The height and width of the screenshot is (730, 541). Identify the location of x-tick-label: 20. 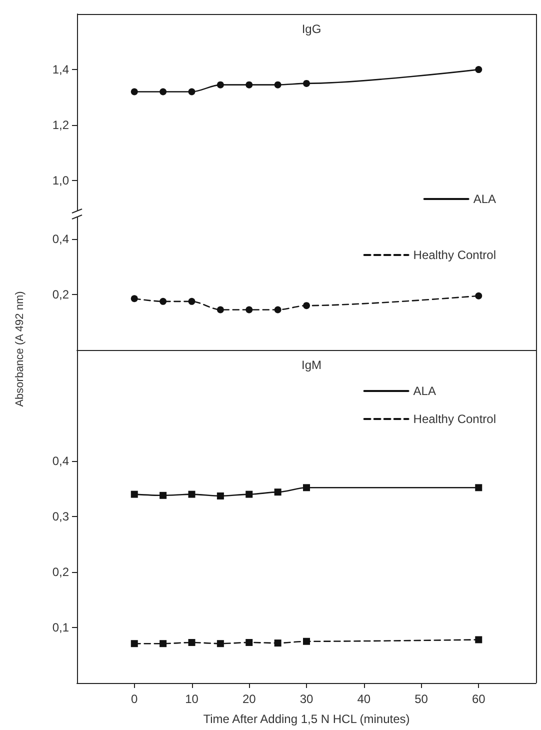
(249, 699).